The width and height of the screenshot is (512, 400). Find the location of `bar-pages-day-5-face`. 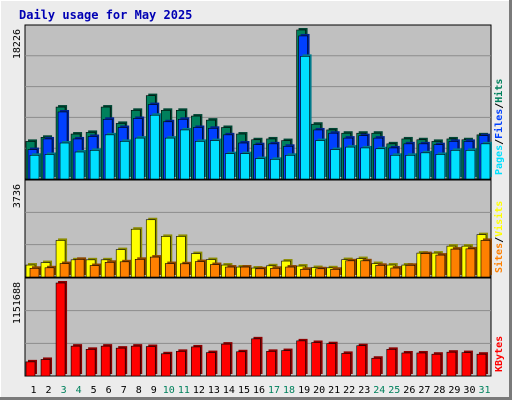

bar-pages-day-5-face is located at coordinates (94, 165).